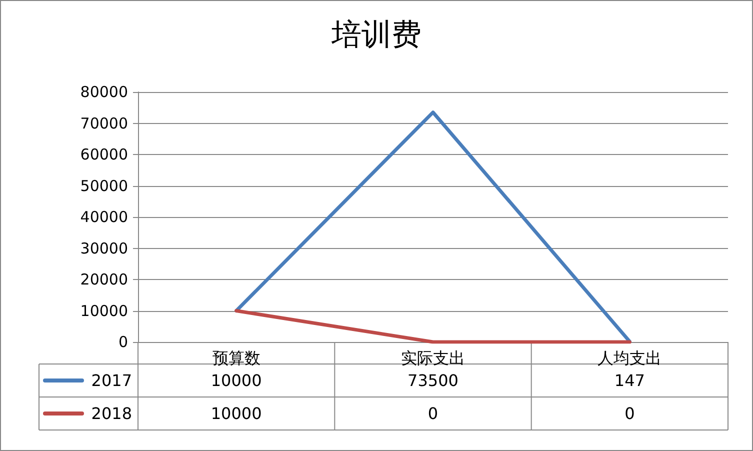 Image resolution: width=753 pixels, height=451 pixels. I want to click on y-tick-label: 30000, so click(104, 248).